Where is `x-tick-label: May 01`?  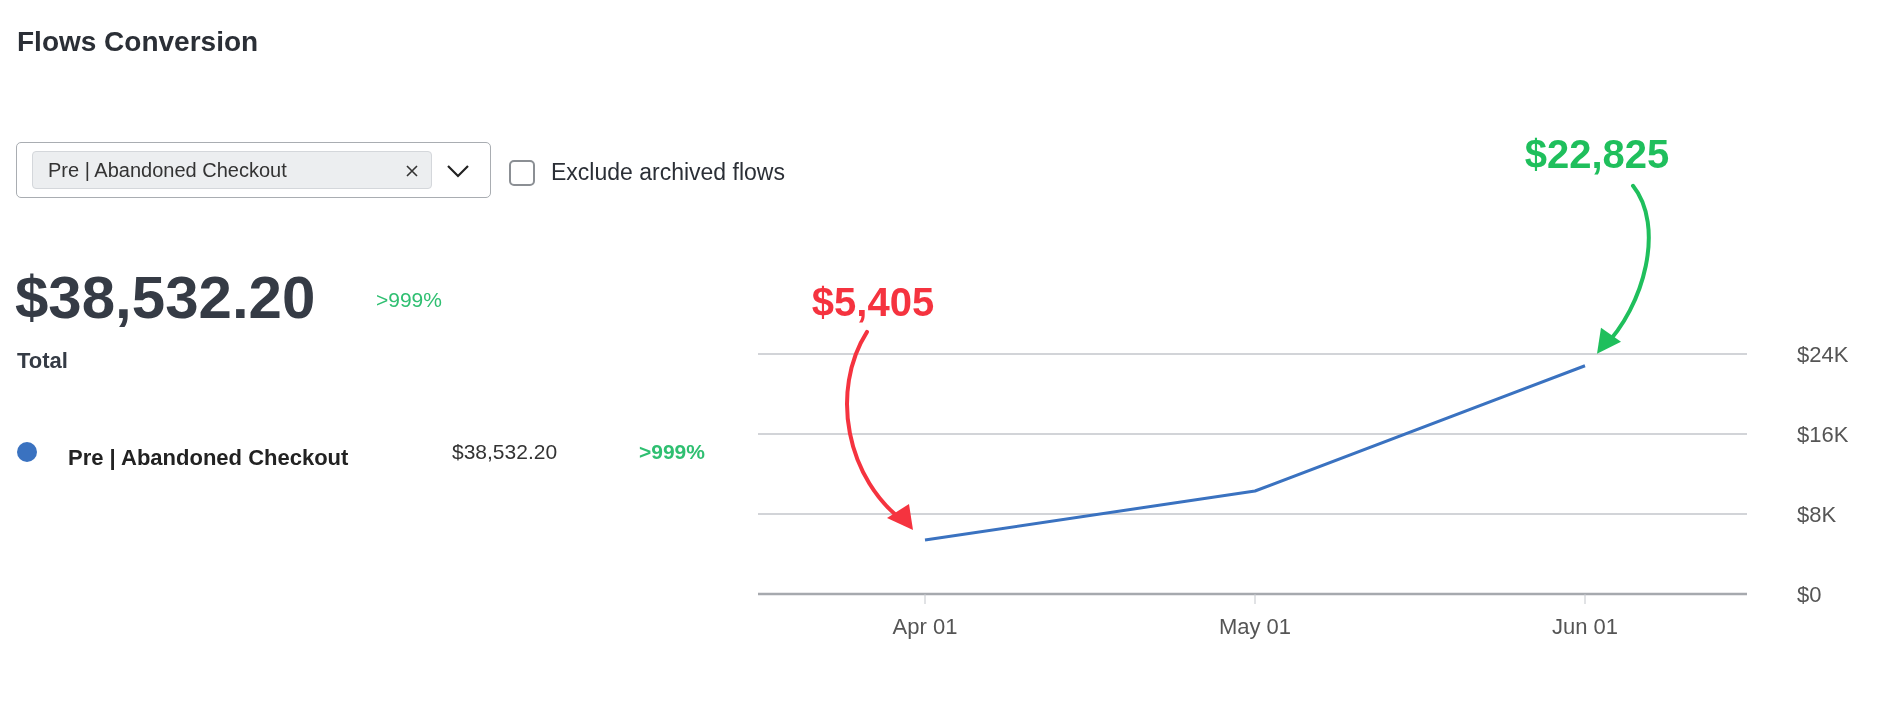
x-tick-label: May 01 is located at coordinates (1255, 626).